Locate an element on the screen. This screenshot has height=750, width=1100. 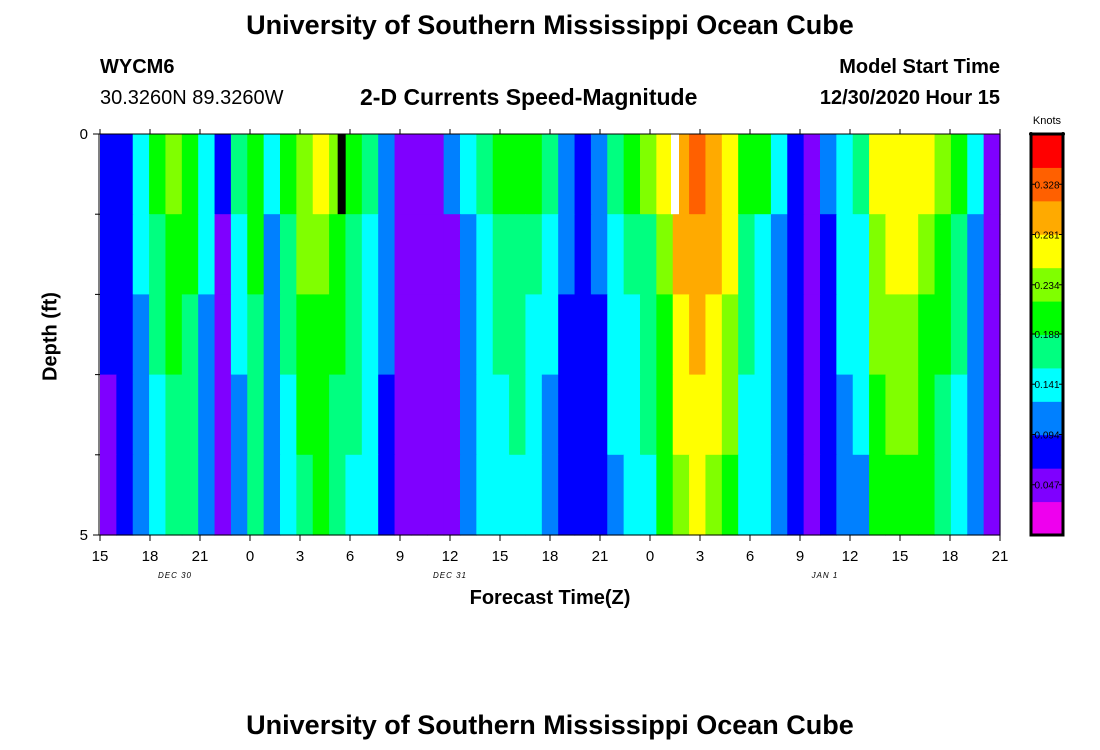
x-tick-label: 3 is located at coordinates (700, 556).